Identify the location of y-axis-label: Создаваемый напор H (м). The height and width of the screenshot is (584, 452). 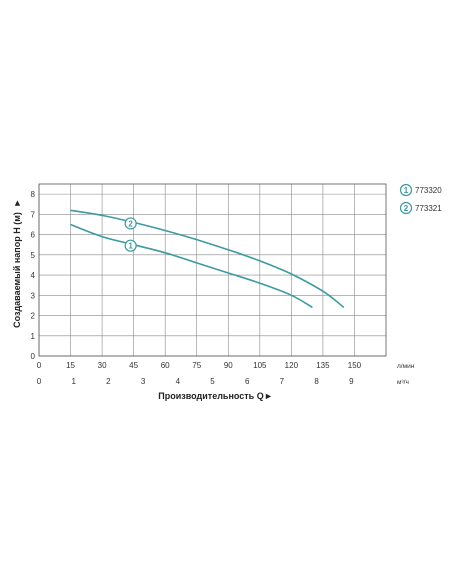
(17, 270).